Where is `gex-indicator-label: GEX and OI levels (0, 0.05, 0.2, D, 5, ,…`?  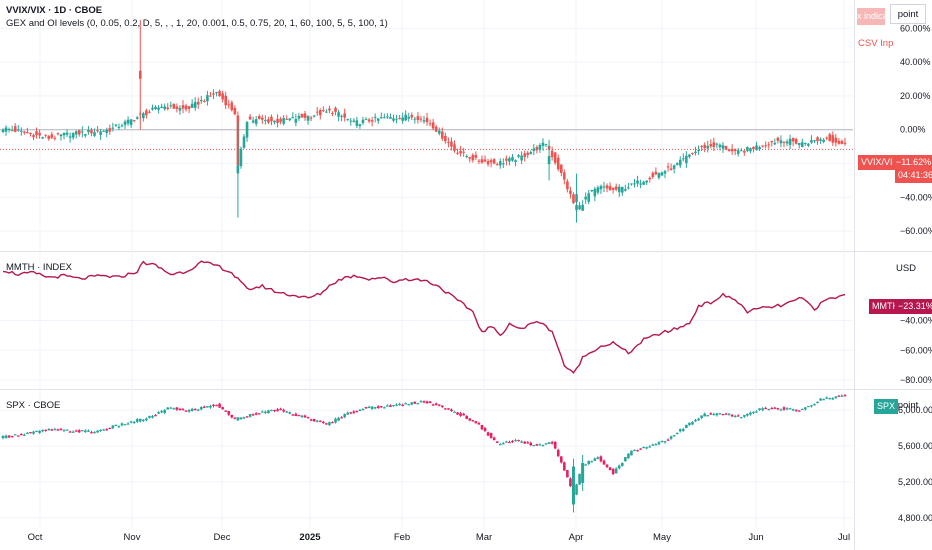 gex-indicator-label: GEX and OI levels (0, 0.05, 0.2, D, 5, ,… is located at coordinates (197, 23).